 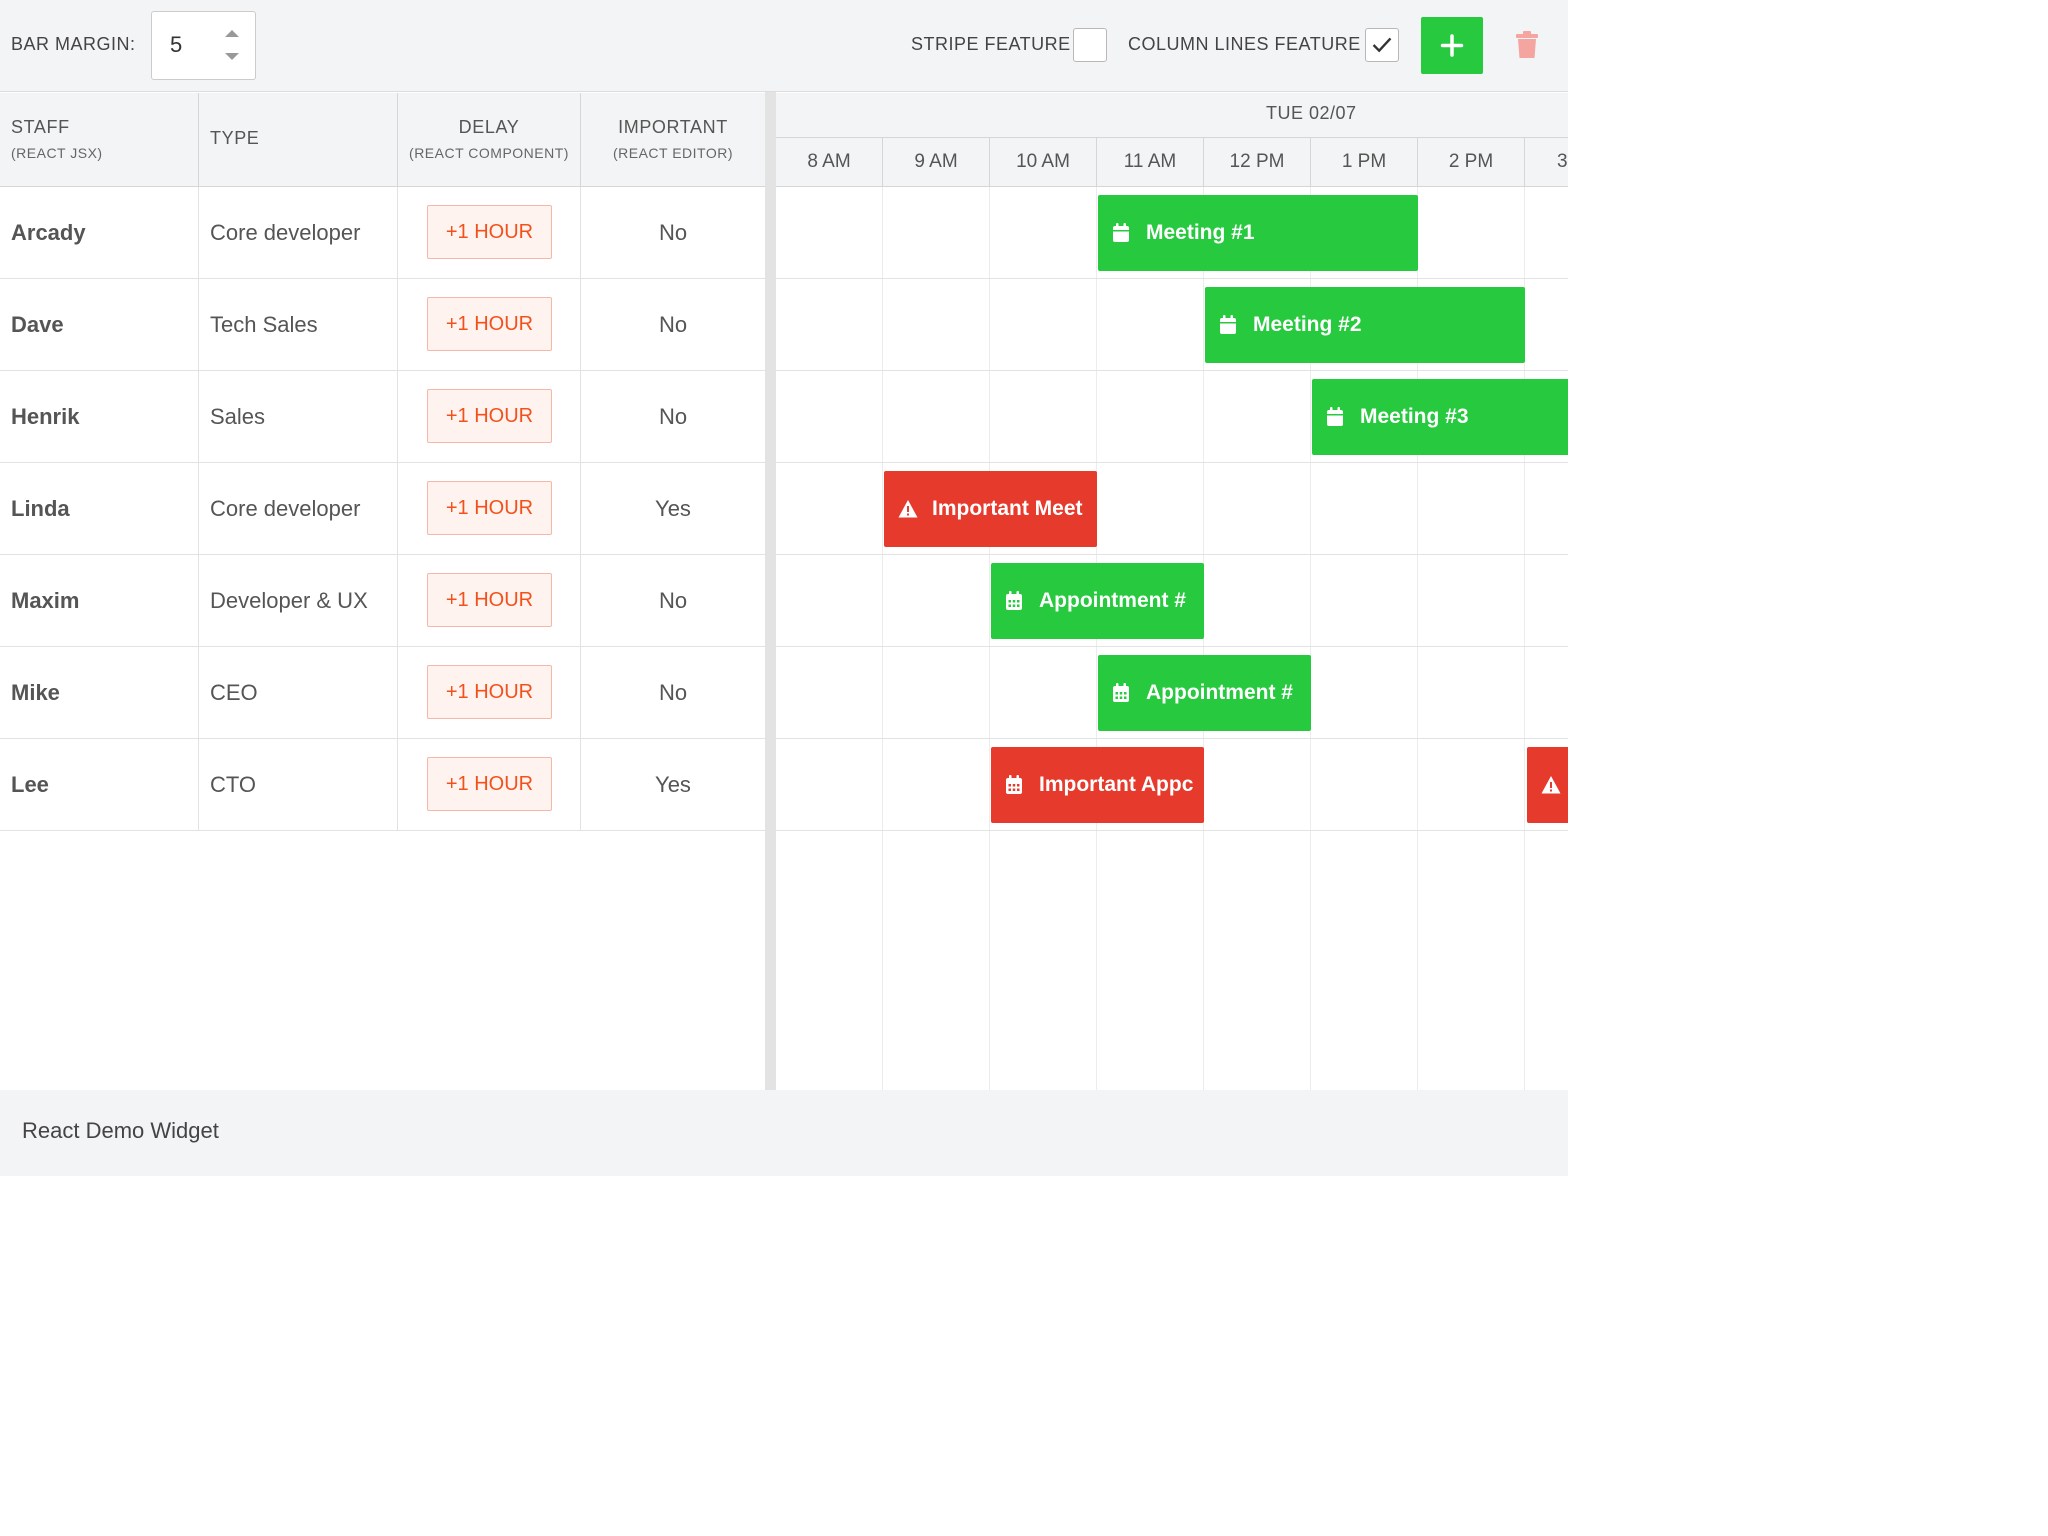 What do you see at coordinates (770, 591) in the screenshot?
I see `grid-splitter` at bounding box center [770, 591].